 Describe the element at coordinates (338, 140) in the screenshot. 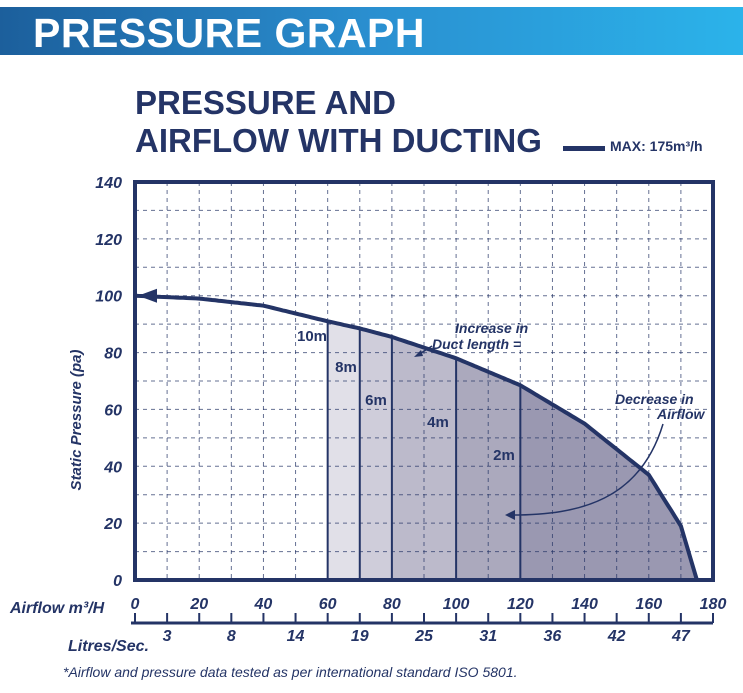

I see `chart-title-line-2: AIRFLOW WITH DUCTING` at that location.